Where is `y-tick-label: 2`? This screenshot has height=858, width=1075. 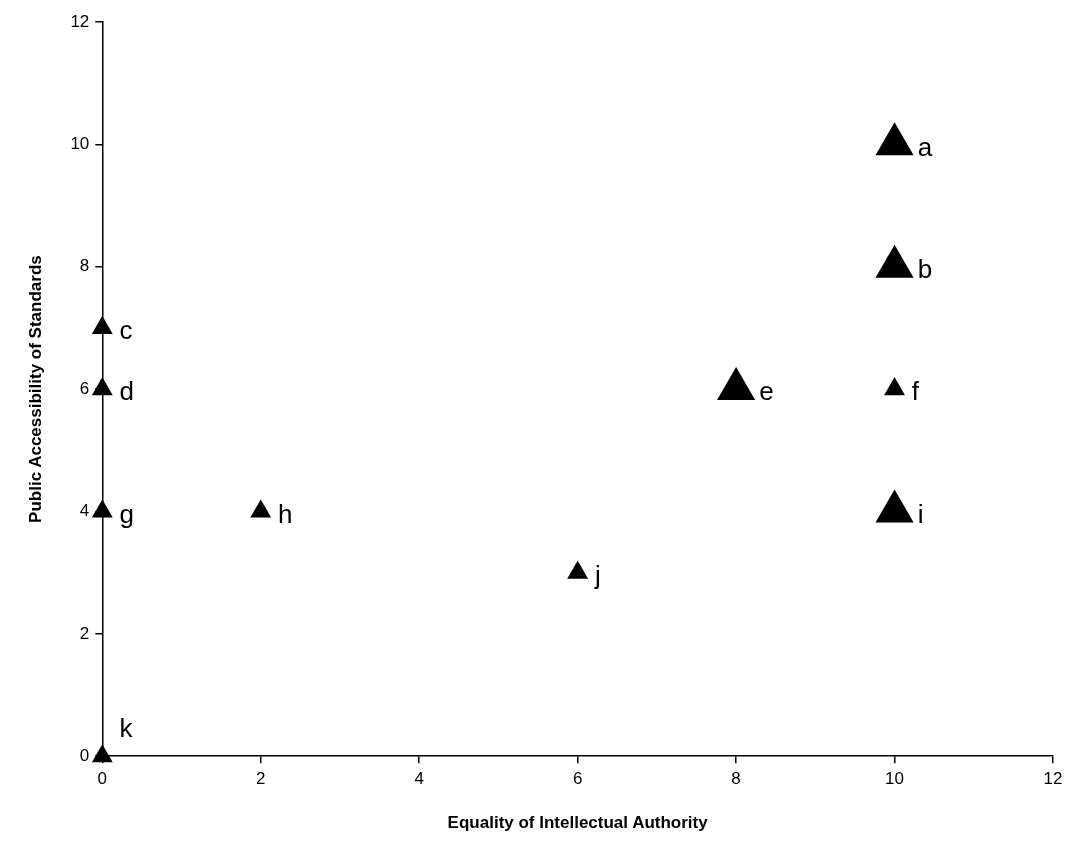 y-tick-label: 2 is located at coordinates (84, 633).